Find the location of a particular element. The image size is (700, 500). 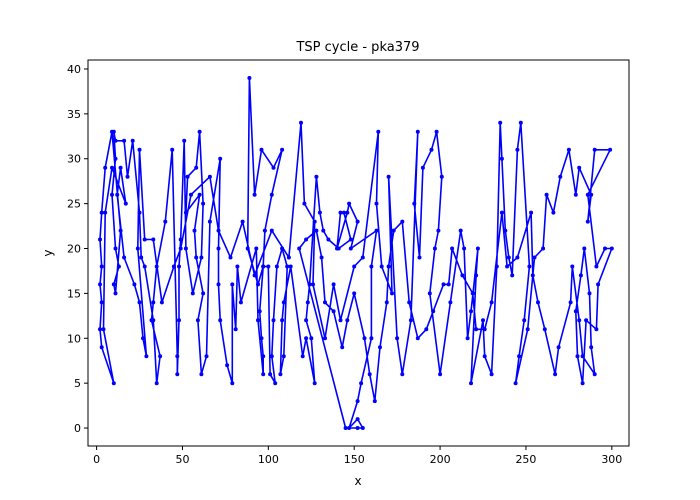

x-tick-label: 0 is located at coordinates (96, 459).